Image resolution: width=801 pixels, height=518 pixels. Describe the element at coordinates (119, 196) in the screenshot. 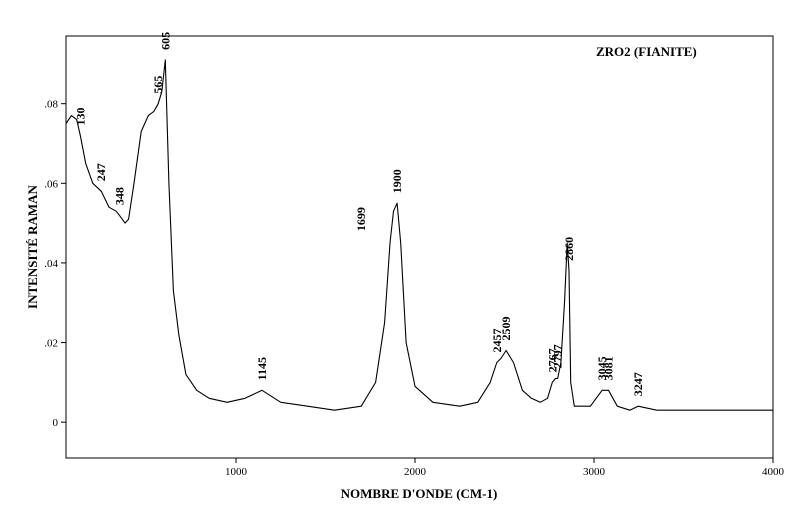

I see `peak-label: 348` at that location.